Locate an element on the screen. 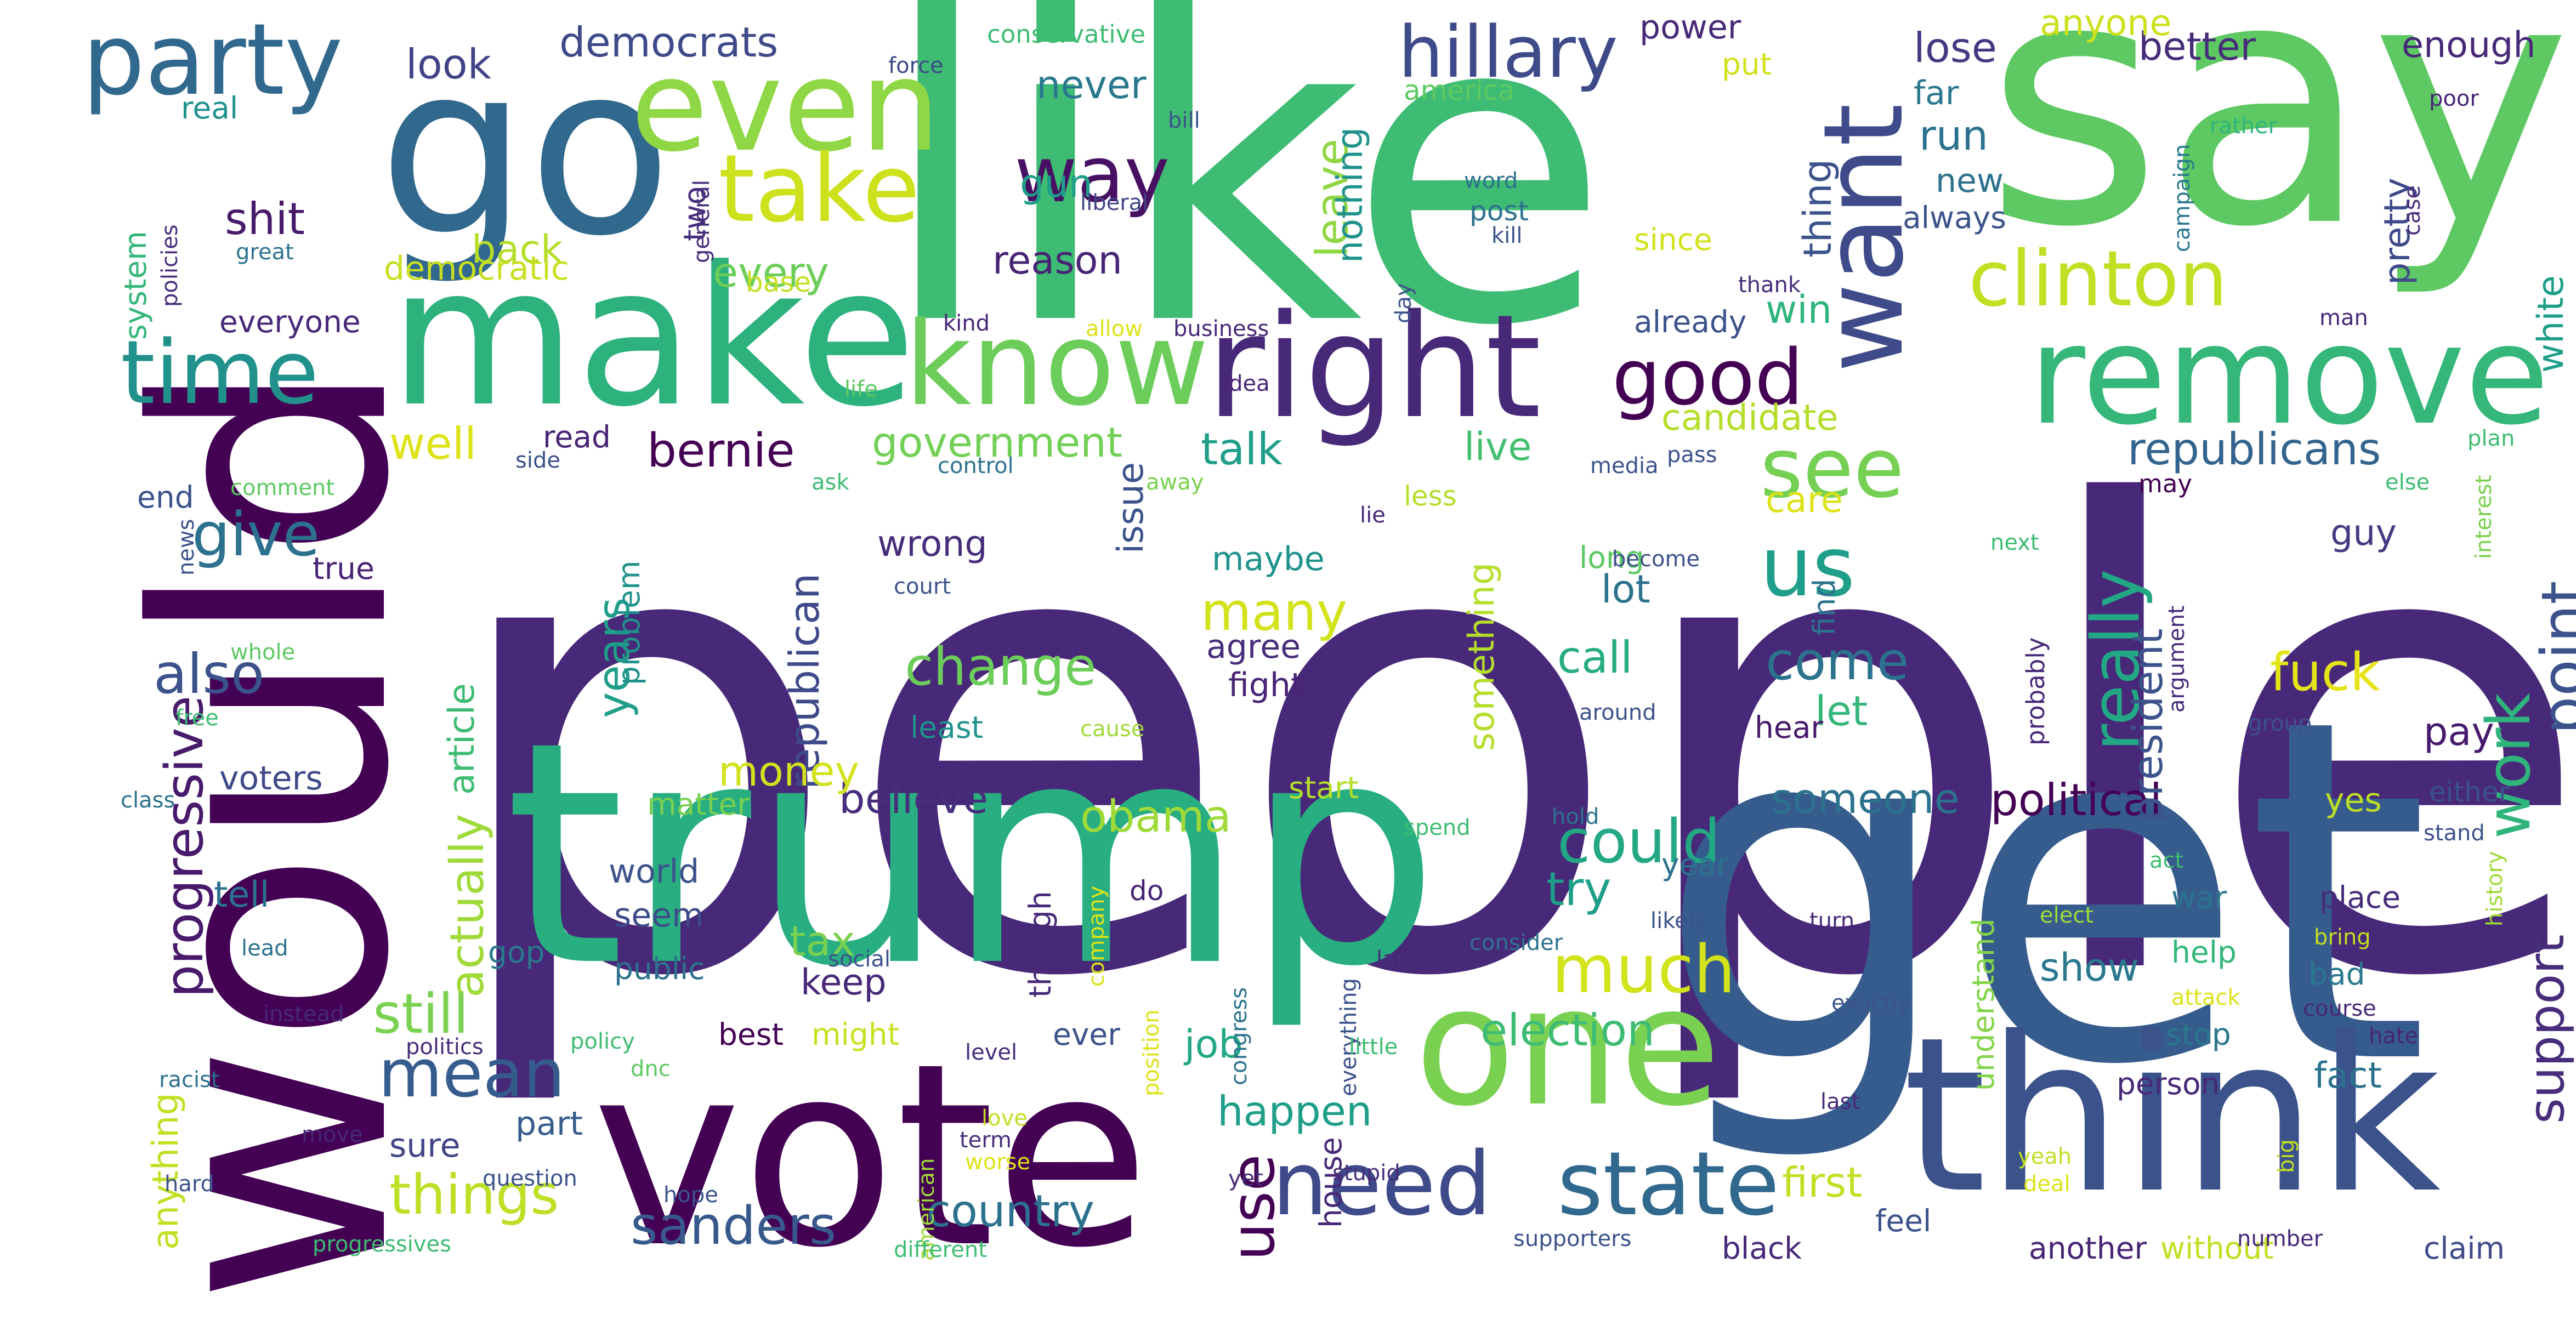  cloud-word-know: know is located at coordinates (1057, 364).